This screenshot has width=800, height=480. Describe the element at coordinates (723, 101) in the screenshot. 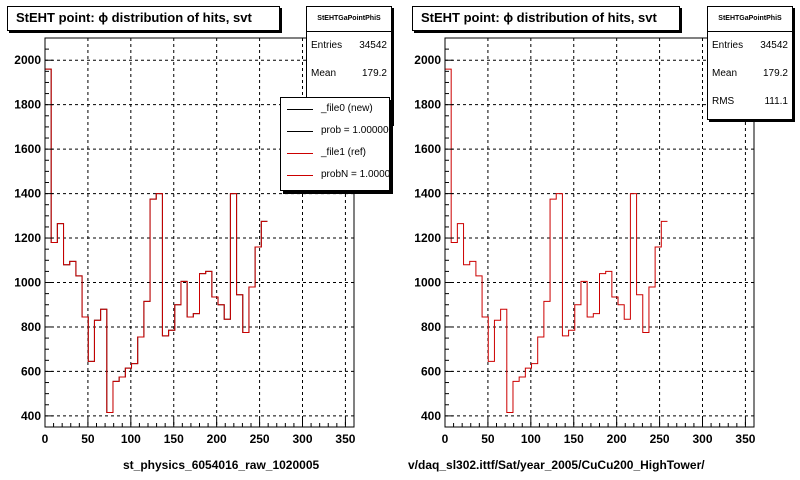

I see `right-rms-label: RMS` at that location.